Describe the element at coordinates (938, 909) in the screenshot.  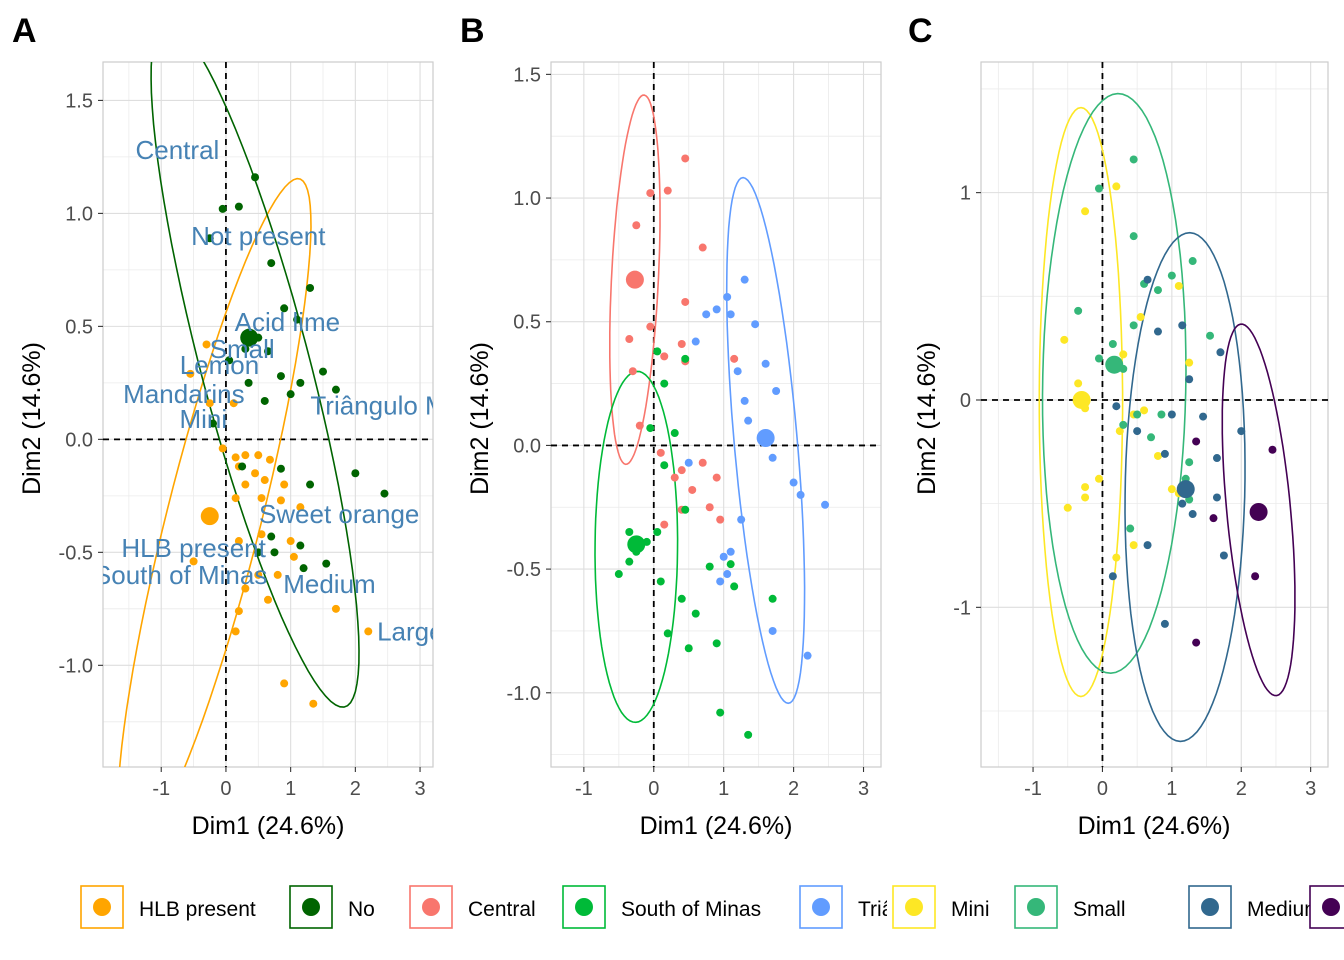
I see `legend-label: Triângulo Mineiro` at that location.